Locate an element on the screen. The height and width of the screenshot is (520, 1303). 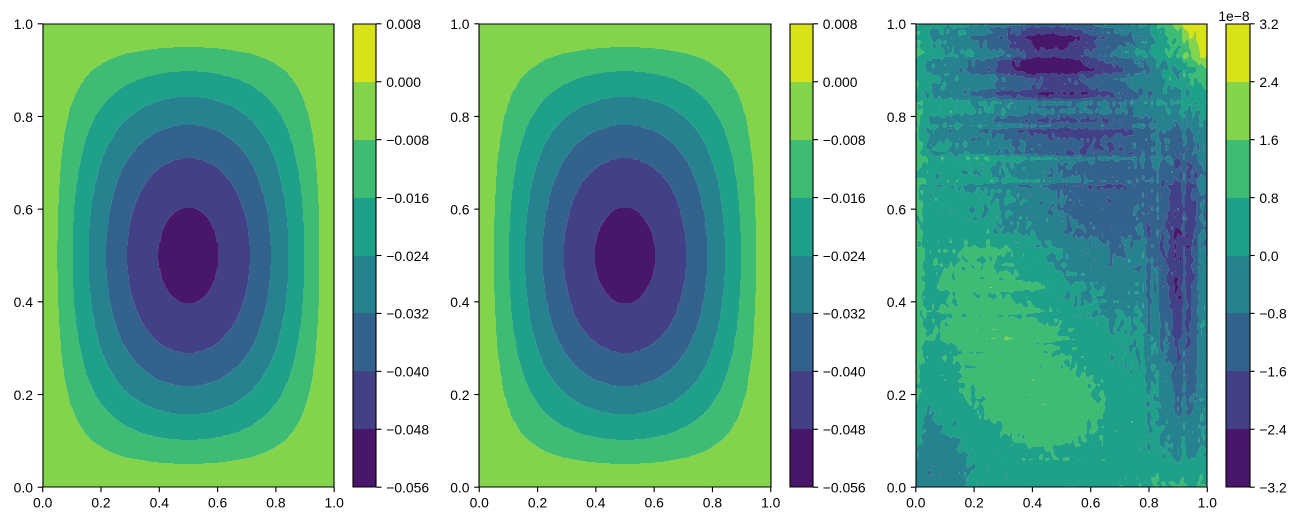
svg-text: 1.6 is located at coordinates (1269, 140).